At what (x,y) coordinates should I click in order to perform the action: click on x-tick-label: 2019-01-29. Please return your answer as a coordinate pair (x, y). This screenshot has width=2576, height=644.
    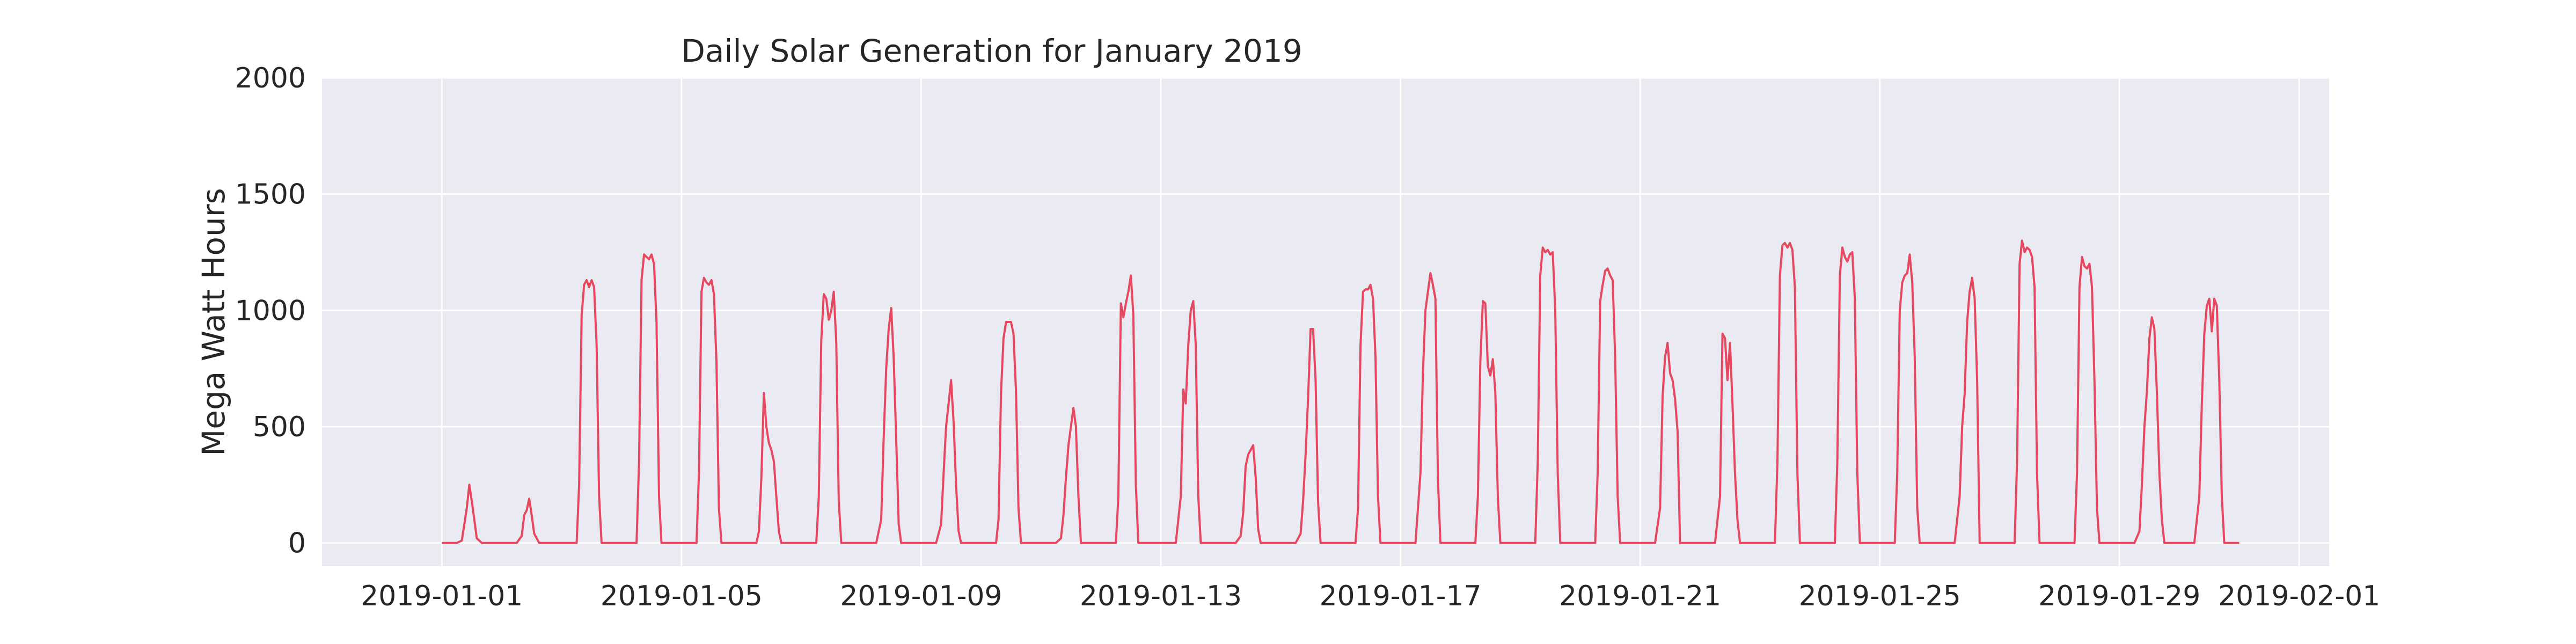
    Looking at the image, I should click on (2119, 596).